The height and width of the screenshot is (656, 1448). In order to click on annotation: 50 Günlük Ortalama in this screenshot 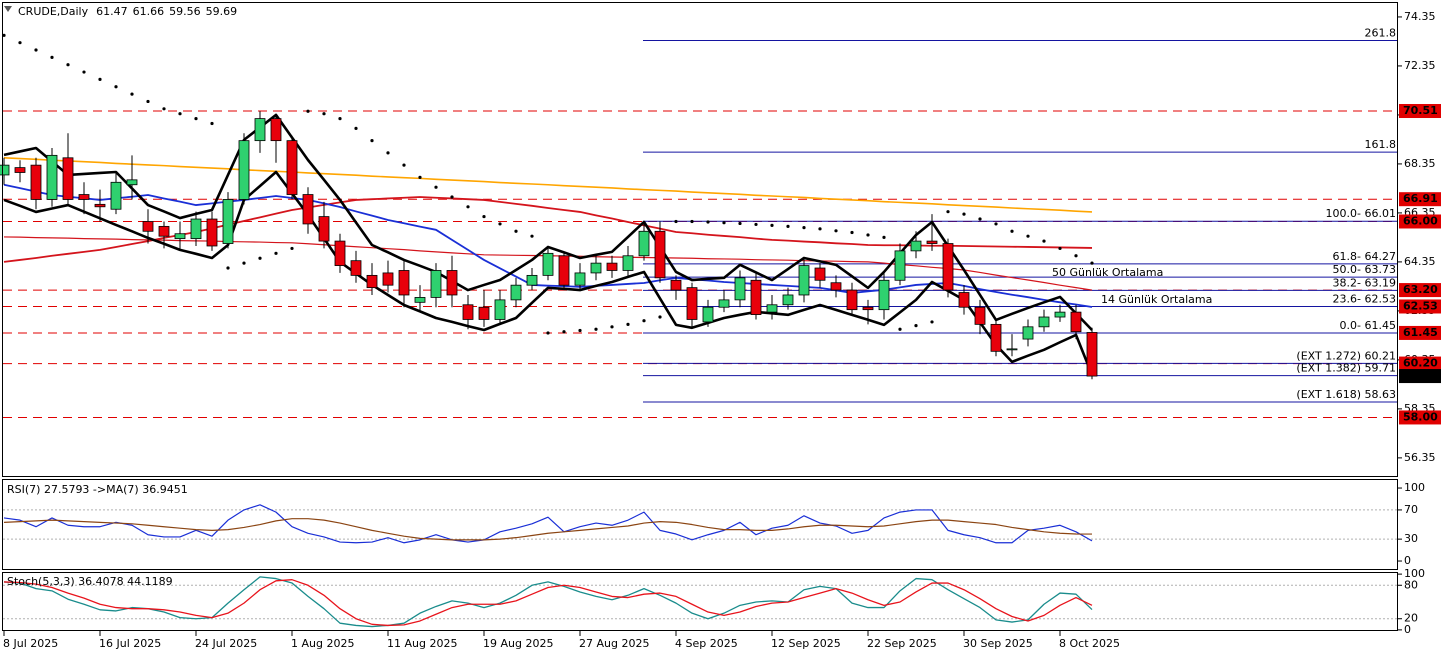, I will do `click(1107, 272)`.